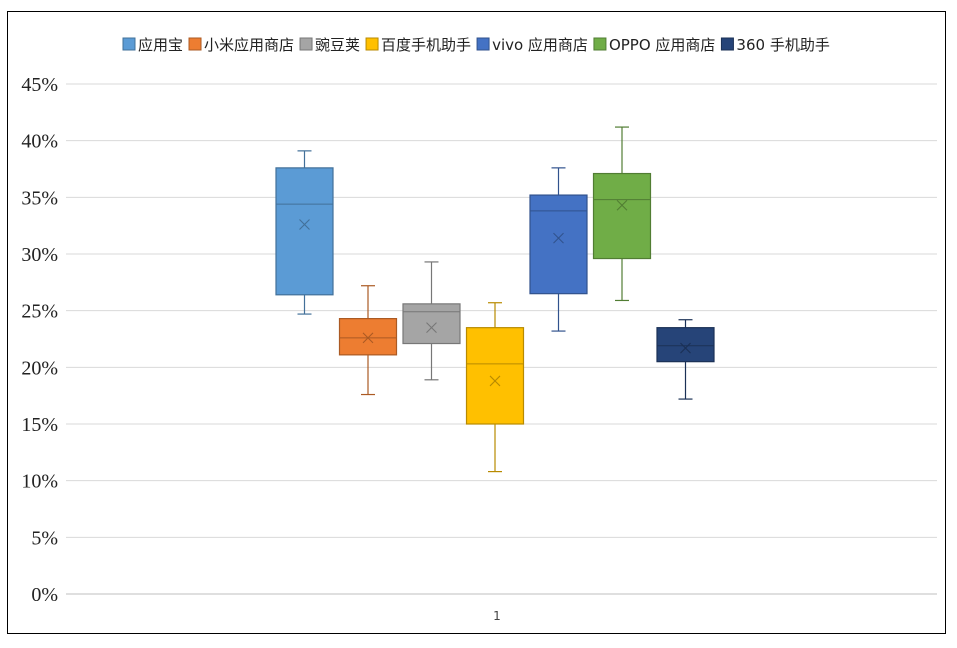  I want to click on legend-item-6: OPPO 应用商店, so click(654, 45).